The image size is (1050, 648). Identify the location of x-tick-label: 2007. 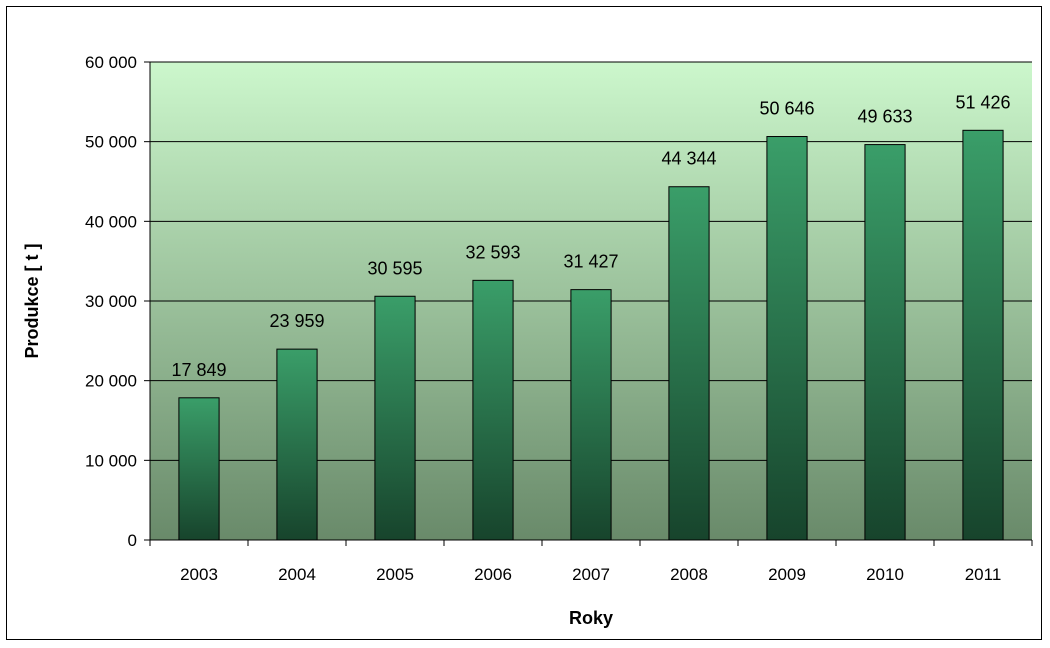
(591, 574).